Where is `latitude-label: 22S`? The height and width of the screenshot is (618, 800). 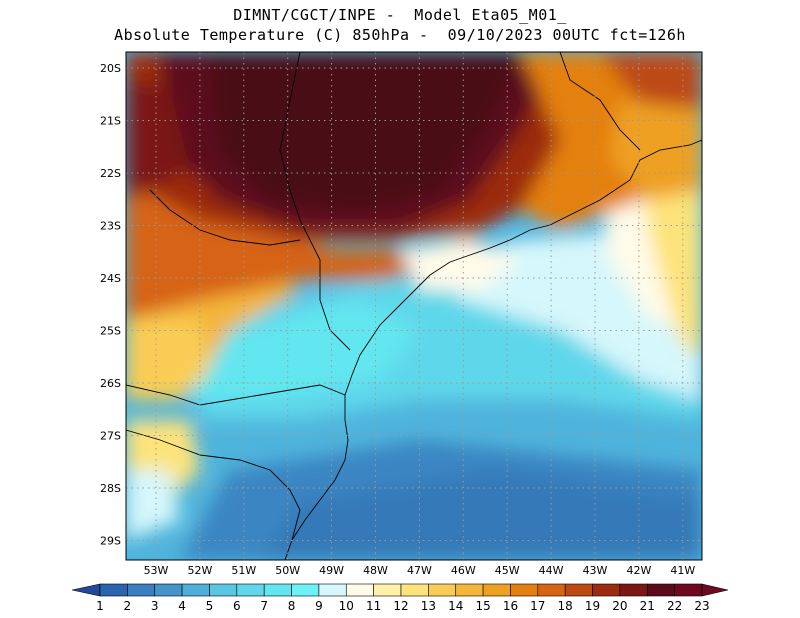 latitude-label: 22S is located at coordinates (110, 173).